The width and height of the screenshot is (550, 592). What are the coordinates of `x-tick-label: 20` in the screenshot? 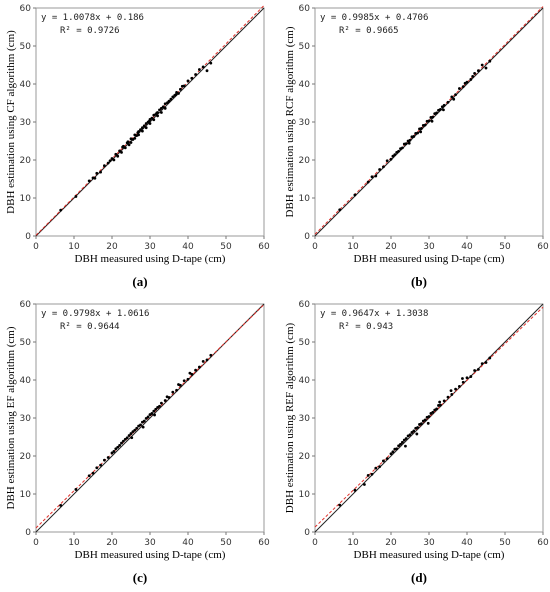 It's located at (112, 247).